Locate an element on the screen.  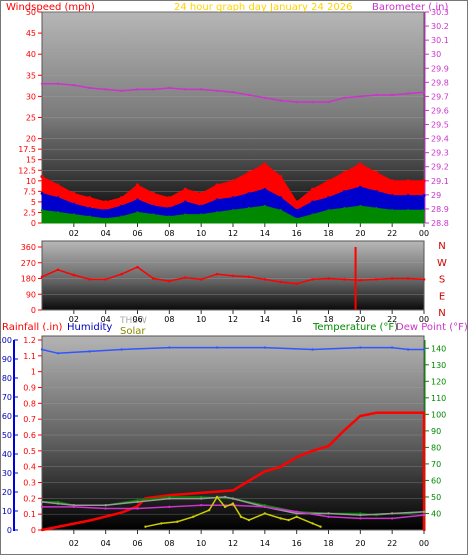
middle-x-tick-label: 10 is located at coordinates (201, 319).